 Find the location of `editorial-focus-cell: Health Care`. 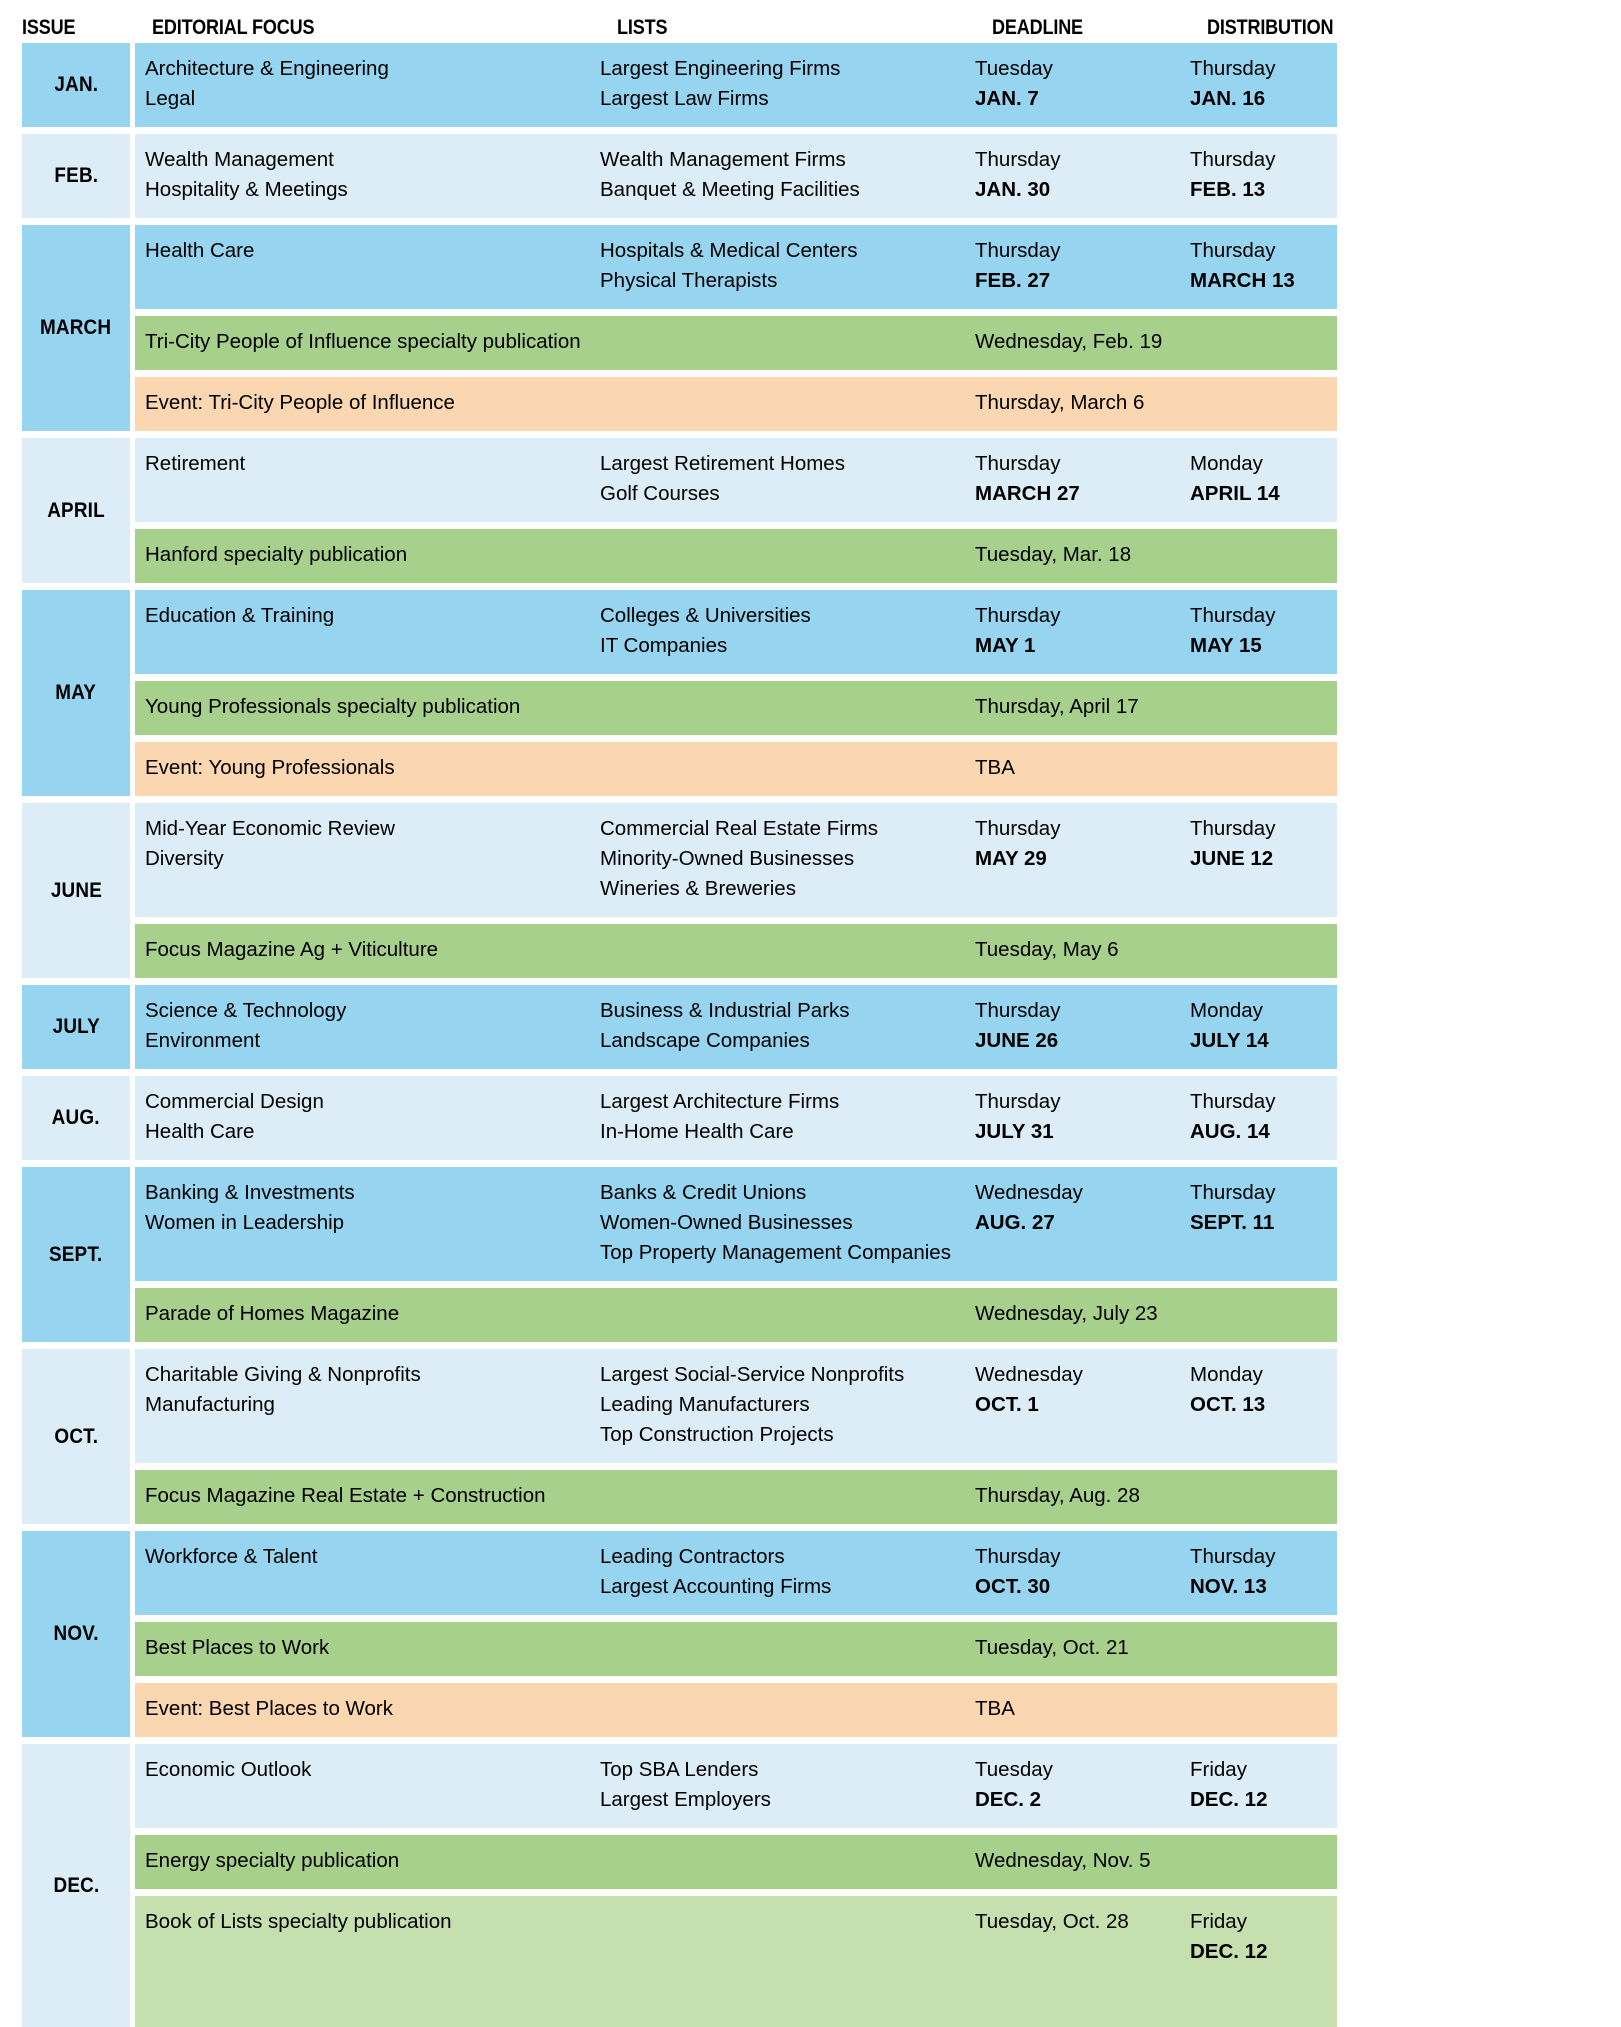

editorial-focus-cell: Health Care is located at coordinates (367, 251).